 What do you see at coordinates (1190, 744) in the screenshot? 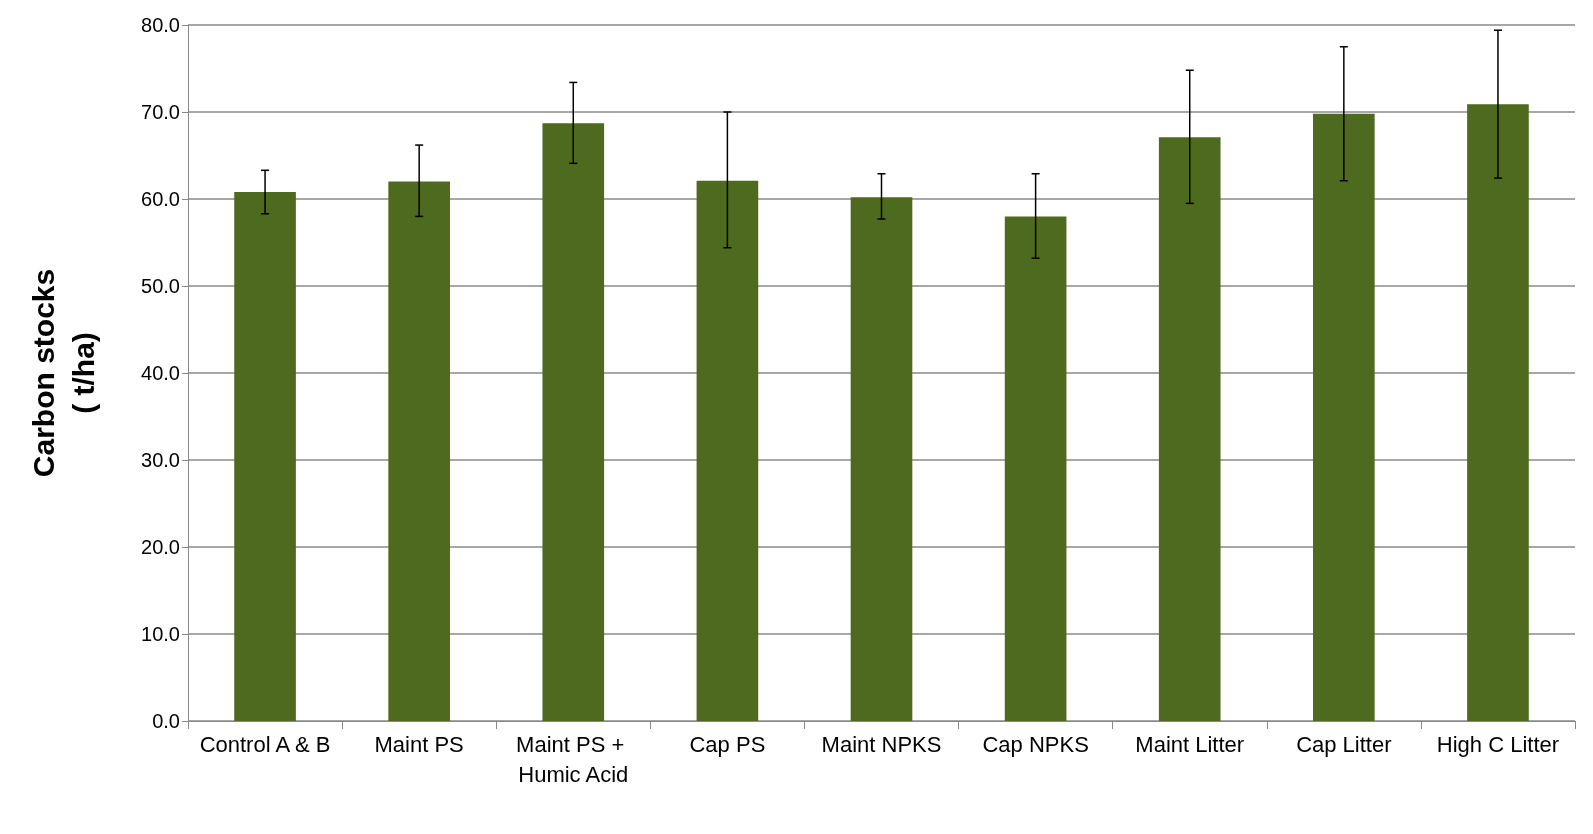
I see `x-tick-label: Maint Litter` at bounding box center [1190, 744].